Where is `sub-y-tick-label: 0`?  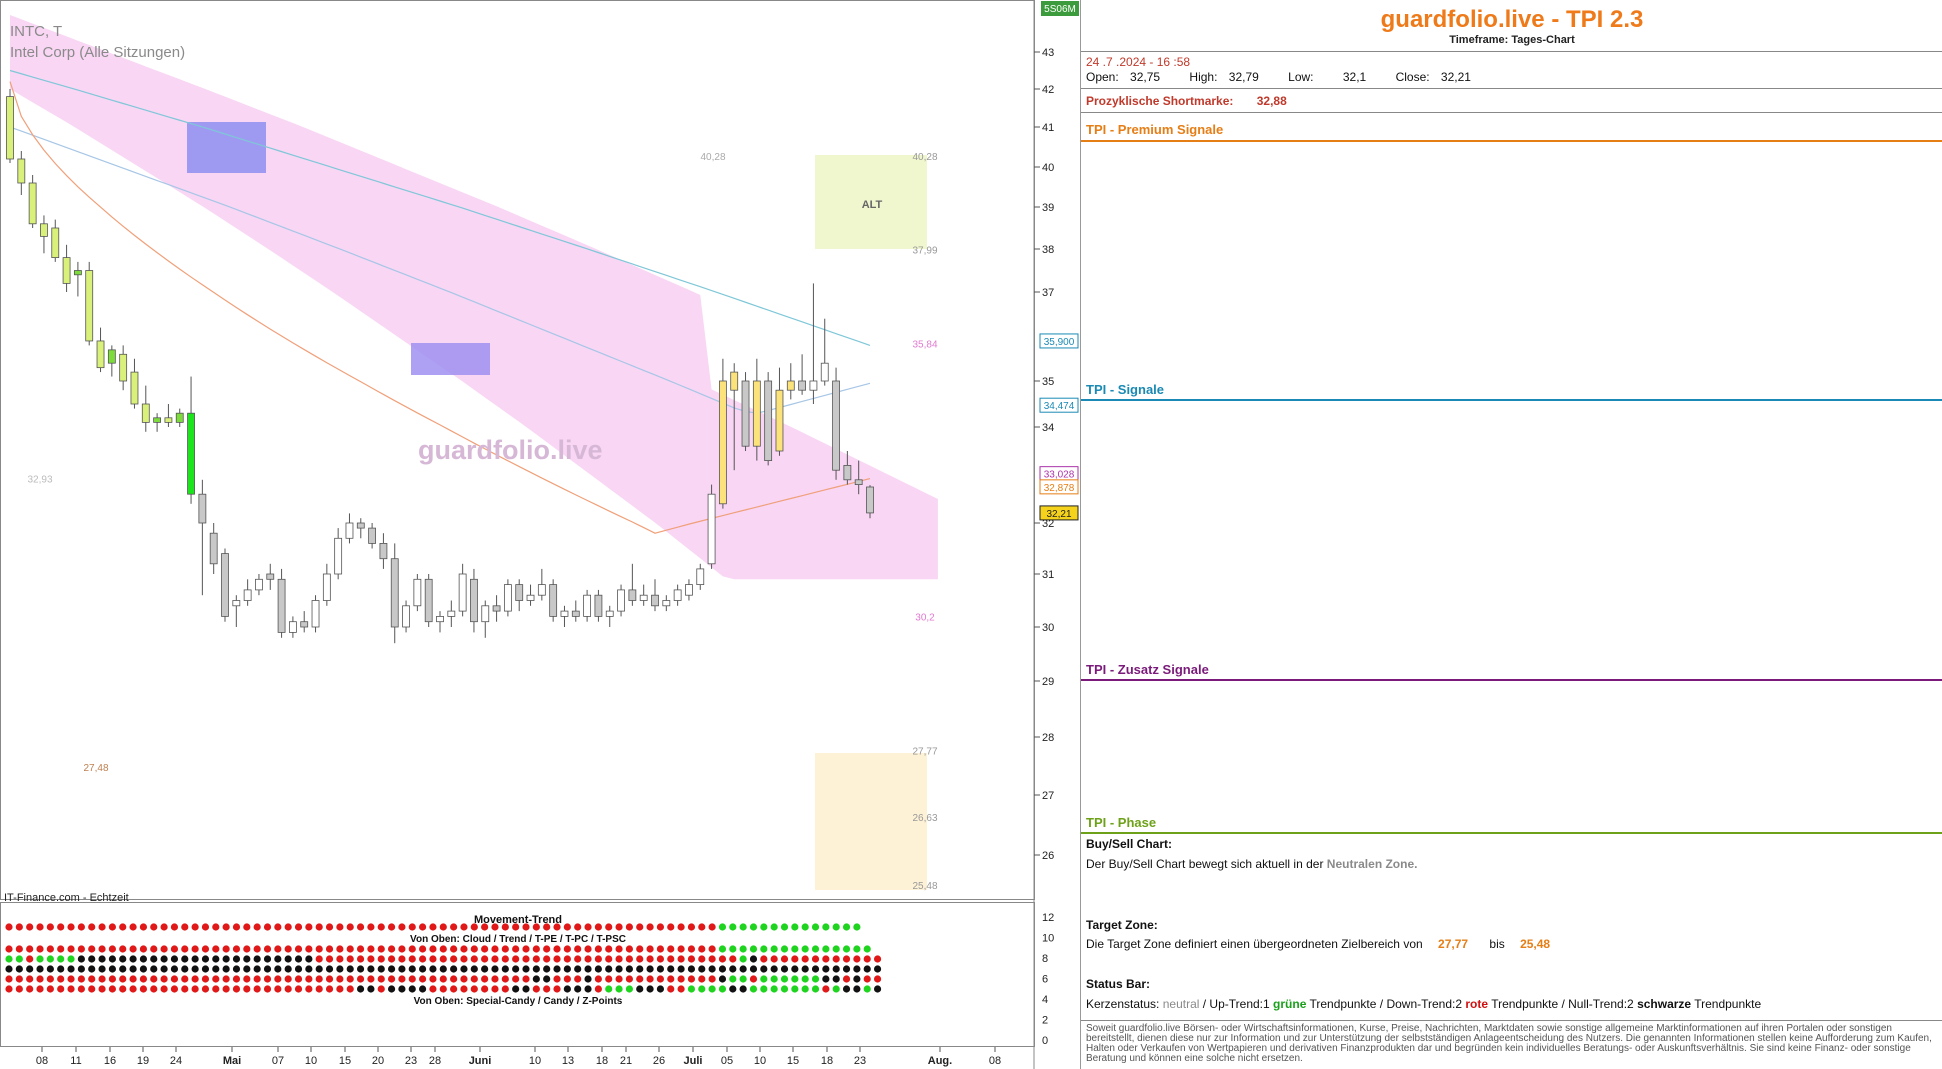 sub-y-tick-label: 0 is located at coordinates (1045, 1041).